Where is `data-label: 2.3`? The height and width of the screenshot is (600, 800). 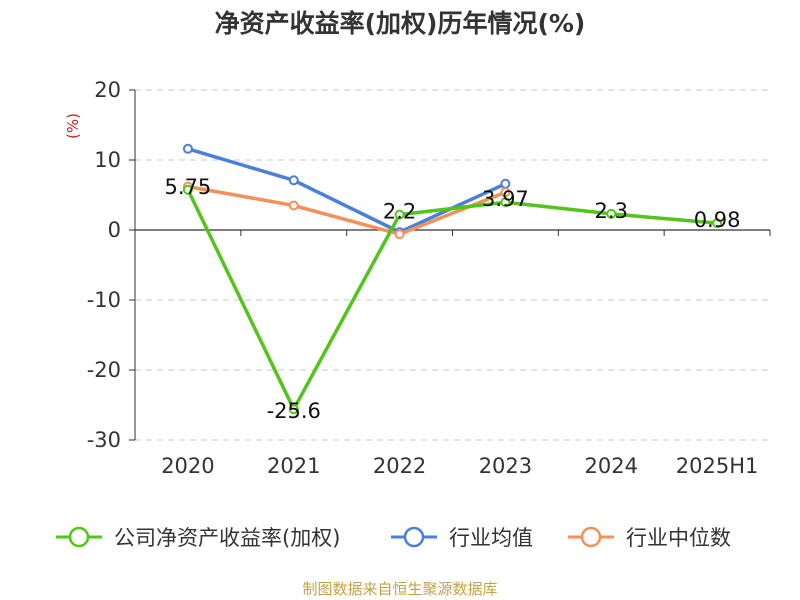
data-label: 2.3 is located at coordinates (611, 211).